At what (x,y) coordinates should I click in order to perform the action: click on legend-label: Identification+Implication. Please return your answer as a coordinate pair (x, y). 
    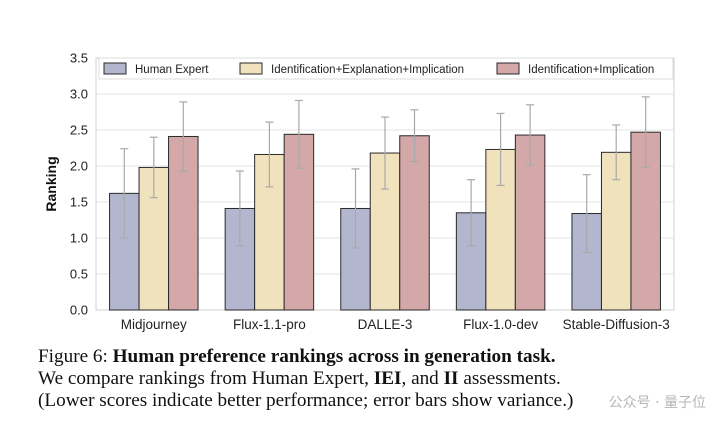
    Looking at the image, I should click on (591, 70).